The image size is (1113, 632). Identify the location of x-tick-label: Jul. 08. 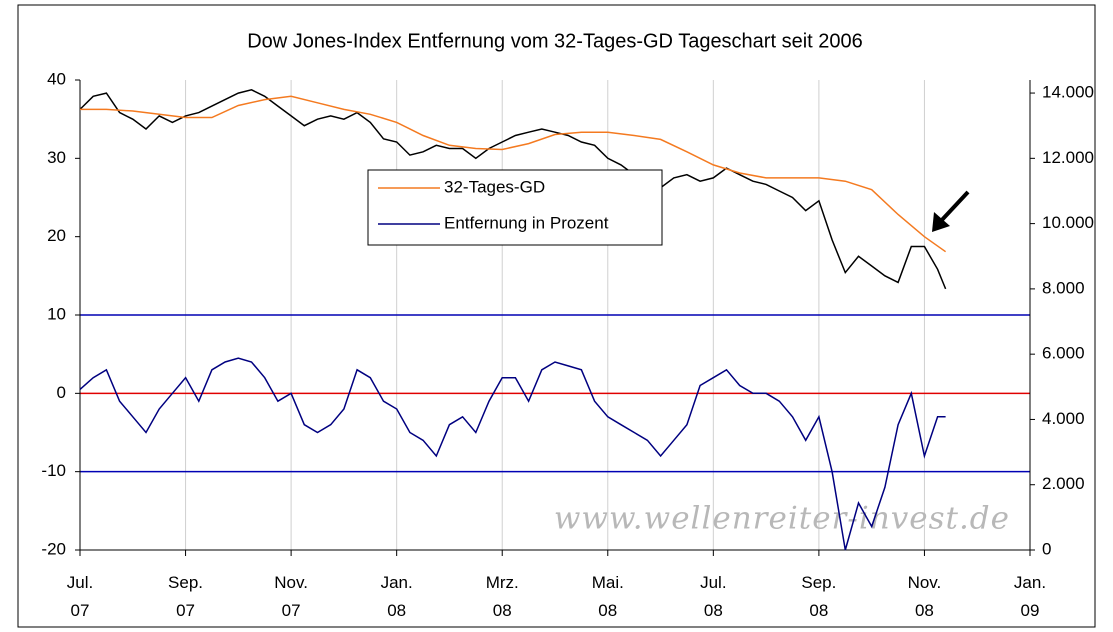
(713, 596).